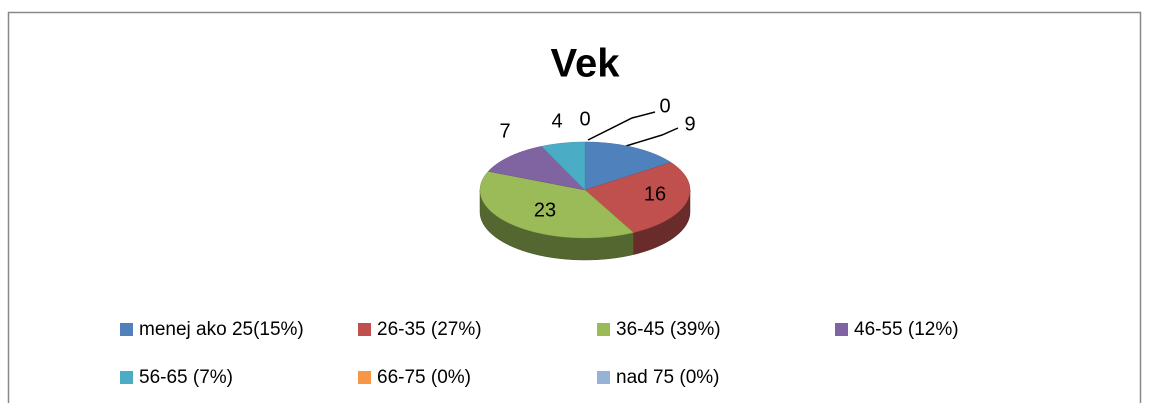 This screenshot has width=1152, height=403. Describe the element at coordinates (424, 377) in the screenshot. I see `legend-label: 66-75 (0%)` at that location.